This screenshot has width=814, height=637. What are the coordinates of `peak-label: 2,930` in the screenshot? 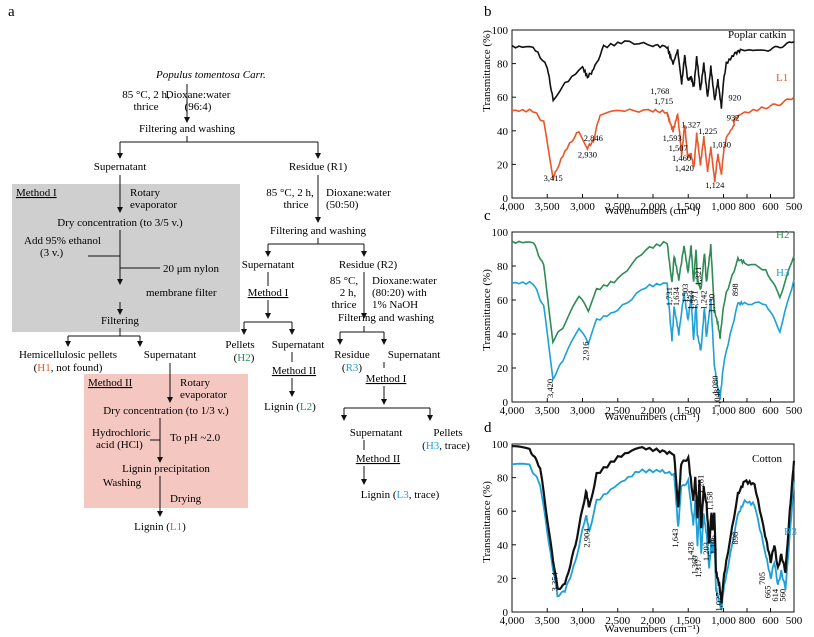 It's located at (587, 155).